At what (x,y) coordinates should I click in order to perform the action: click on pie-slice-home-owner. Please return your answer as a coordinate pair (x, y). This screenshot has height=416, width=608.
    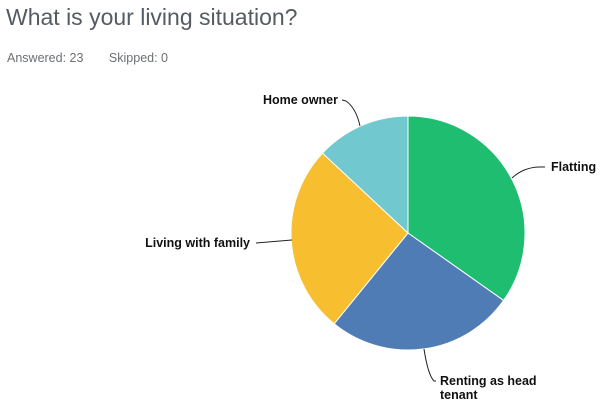
    Looking at the image, I should click on (365, 175).